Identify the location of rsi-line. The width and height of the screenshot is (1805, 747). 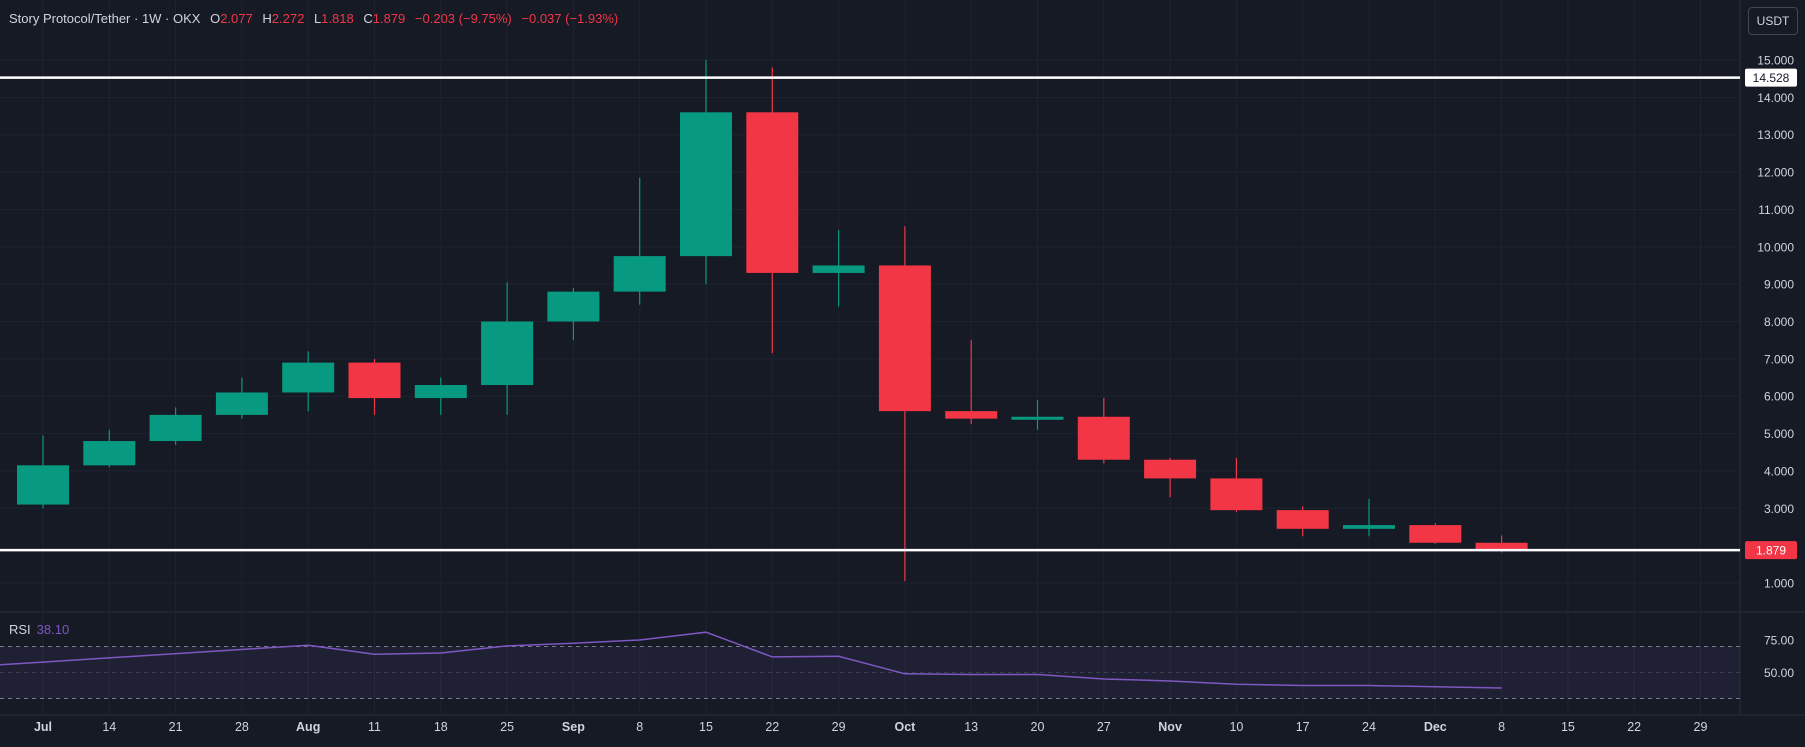
(751, 660).